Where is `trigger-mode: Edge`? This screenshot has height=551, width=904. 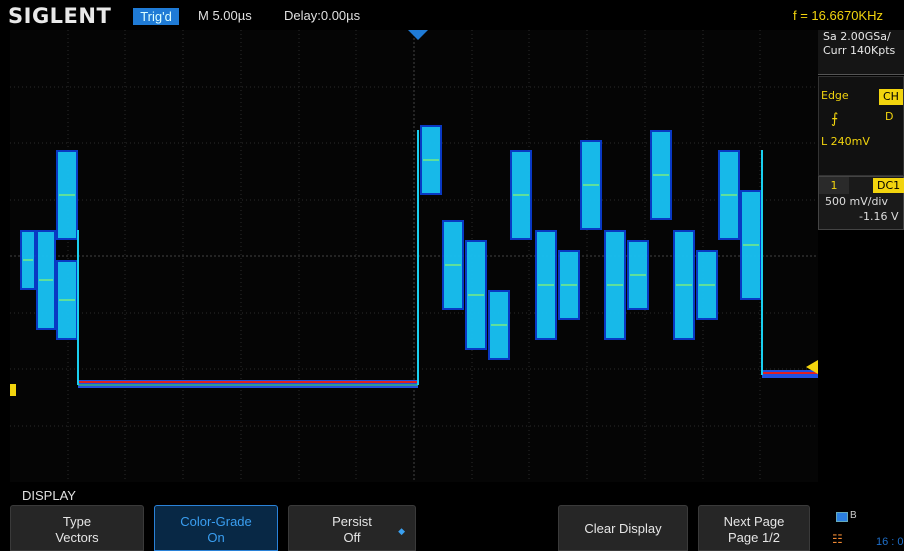
trigger-mode: Edge is located at coordinates (835, 95).